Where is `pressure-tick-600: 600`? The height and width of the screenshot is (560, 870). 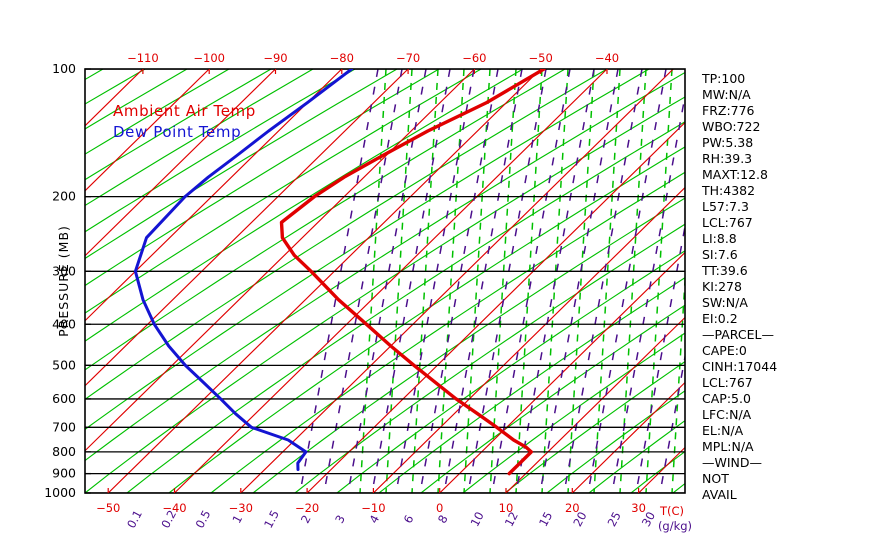 pressure-tick-600: 600 is located at coordinates (64, 398).